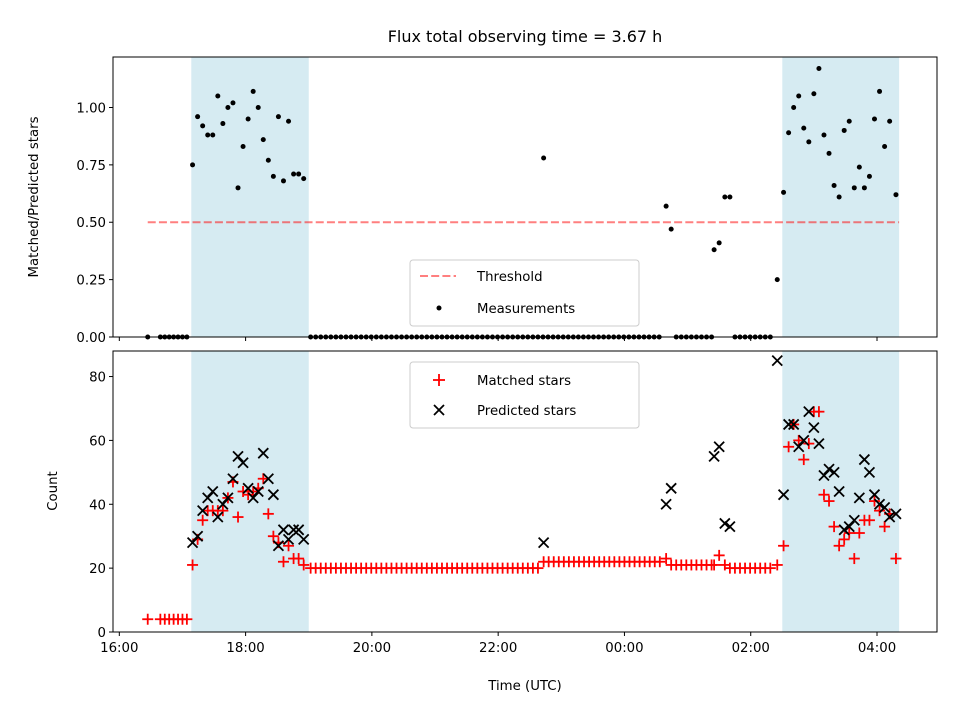 The height and width of the screenshot is (720, 960). Describe the element at coordinates (877, 648) in the screenshot. I see `x-tick-label: 04:00` at that location.